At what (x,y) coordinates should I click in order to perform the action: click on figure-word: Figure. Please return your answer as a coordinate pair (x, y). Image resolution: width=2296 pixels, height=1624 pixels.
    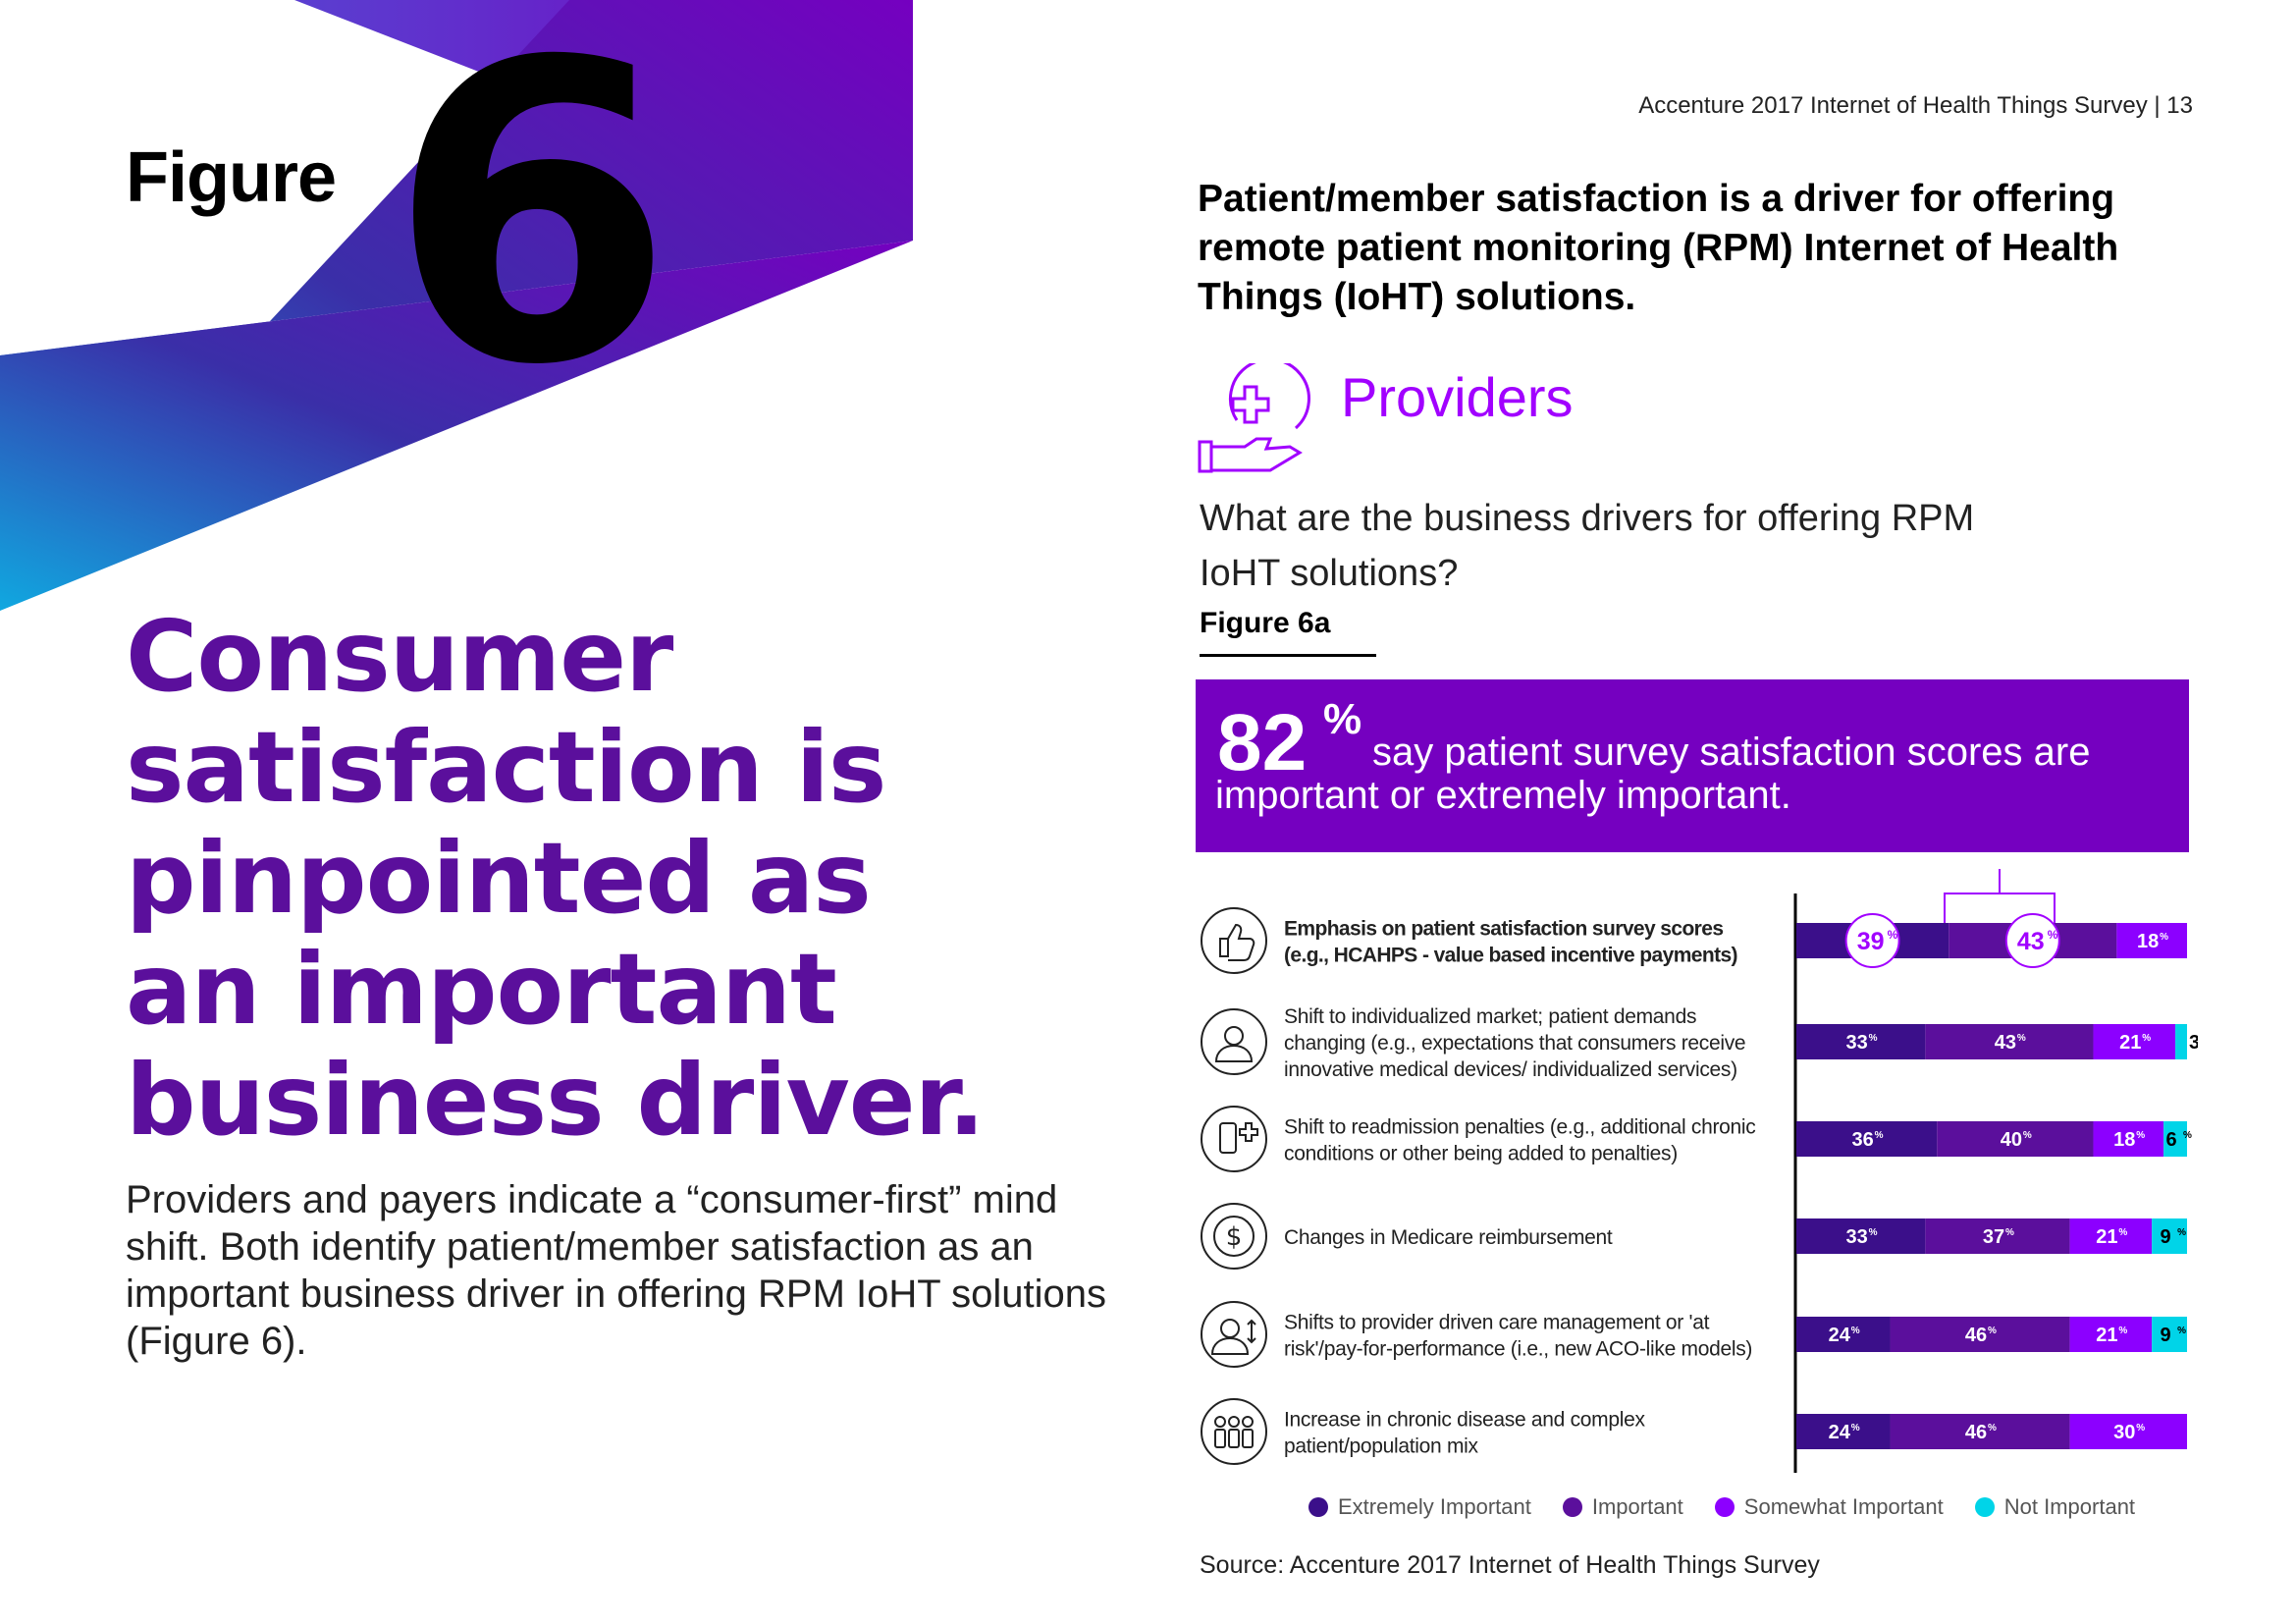
    Looking at the image, I should click on (231, 177).